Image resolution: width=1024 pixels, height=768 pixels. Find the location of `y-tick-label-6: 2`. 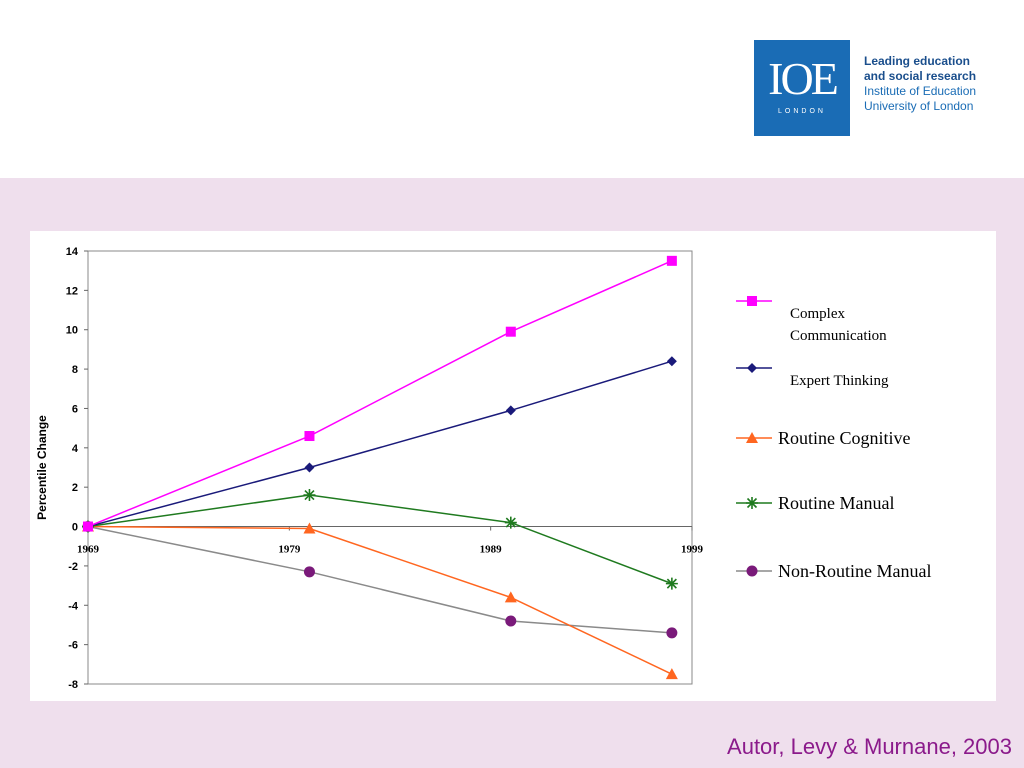

y-tick-label-6: 2 is located at coordinates (75, 488).